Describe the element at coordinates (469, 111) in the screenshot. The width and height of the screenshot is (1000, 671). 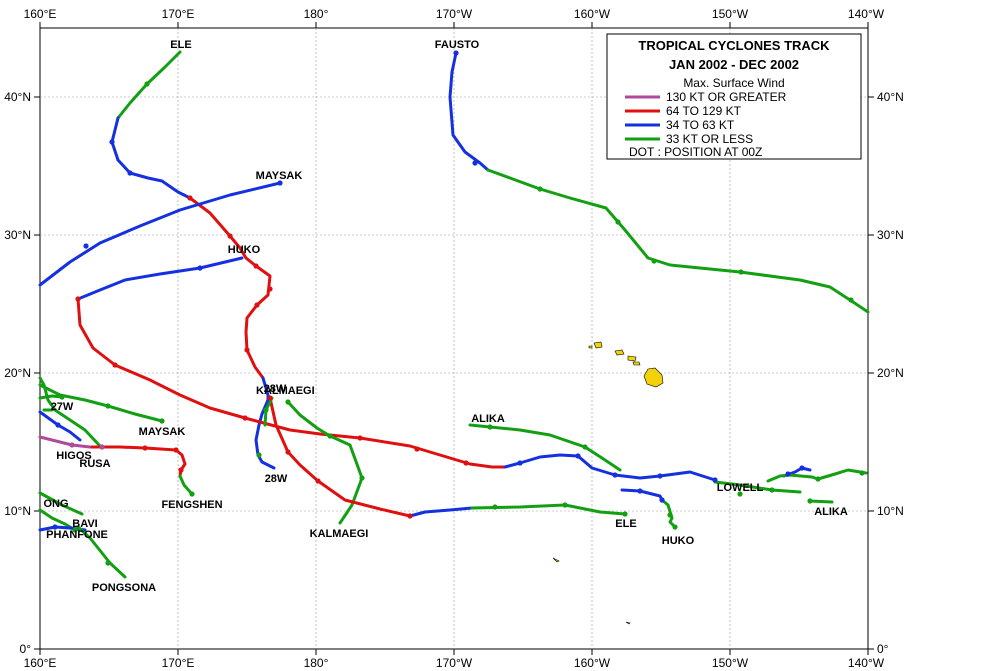
I see `track-fausto` at that location.